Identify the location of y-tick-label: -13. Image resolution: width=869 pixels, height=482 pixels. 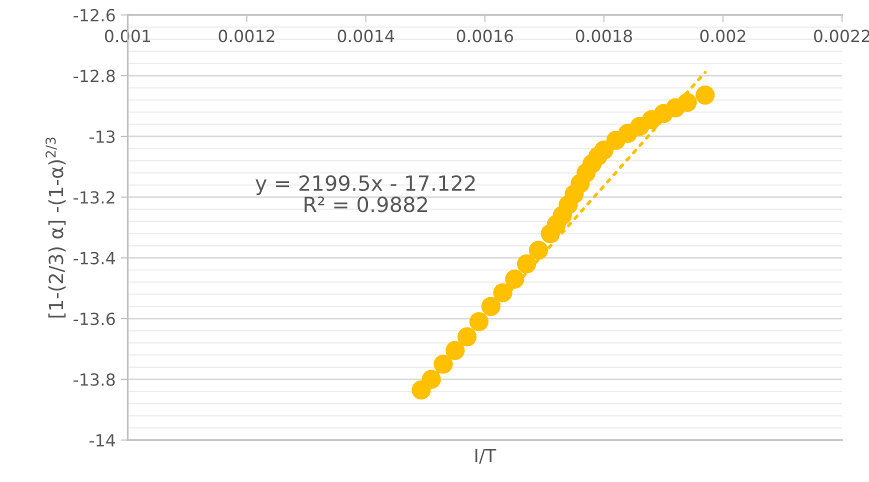
(102, 136).